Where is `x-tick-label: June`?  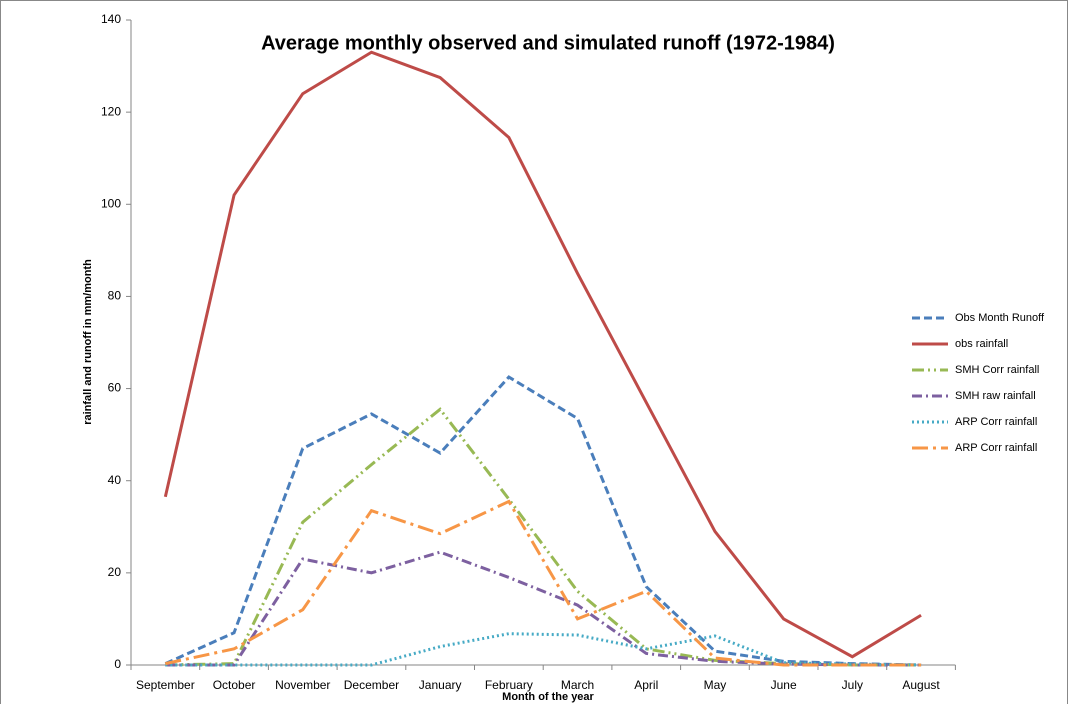 x-tick-label: June is located at coordinates (784, 685).